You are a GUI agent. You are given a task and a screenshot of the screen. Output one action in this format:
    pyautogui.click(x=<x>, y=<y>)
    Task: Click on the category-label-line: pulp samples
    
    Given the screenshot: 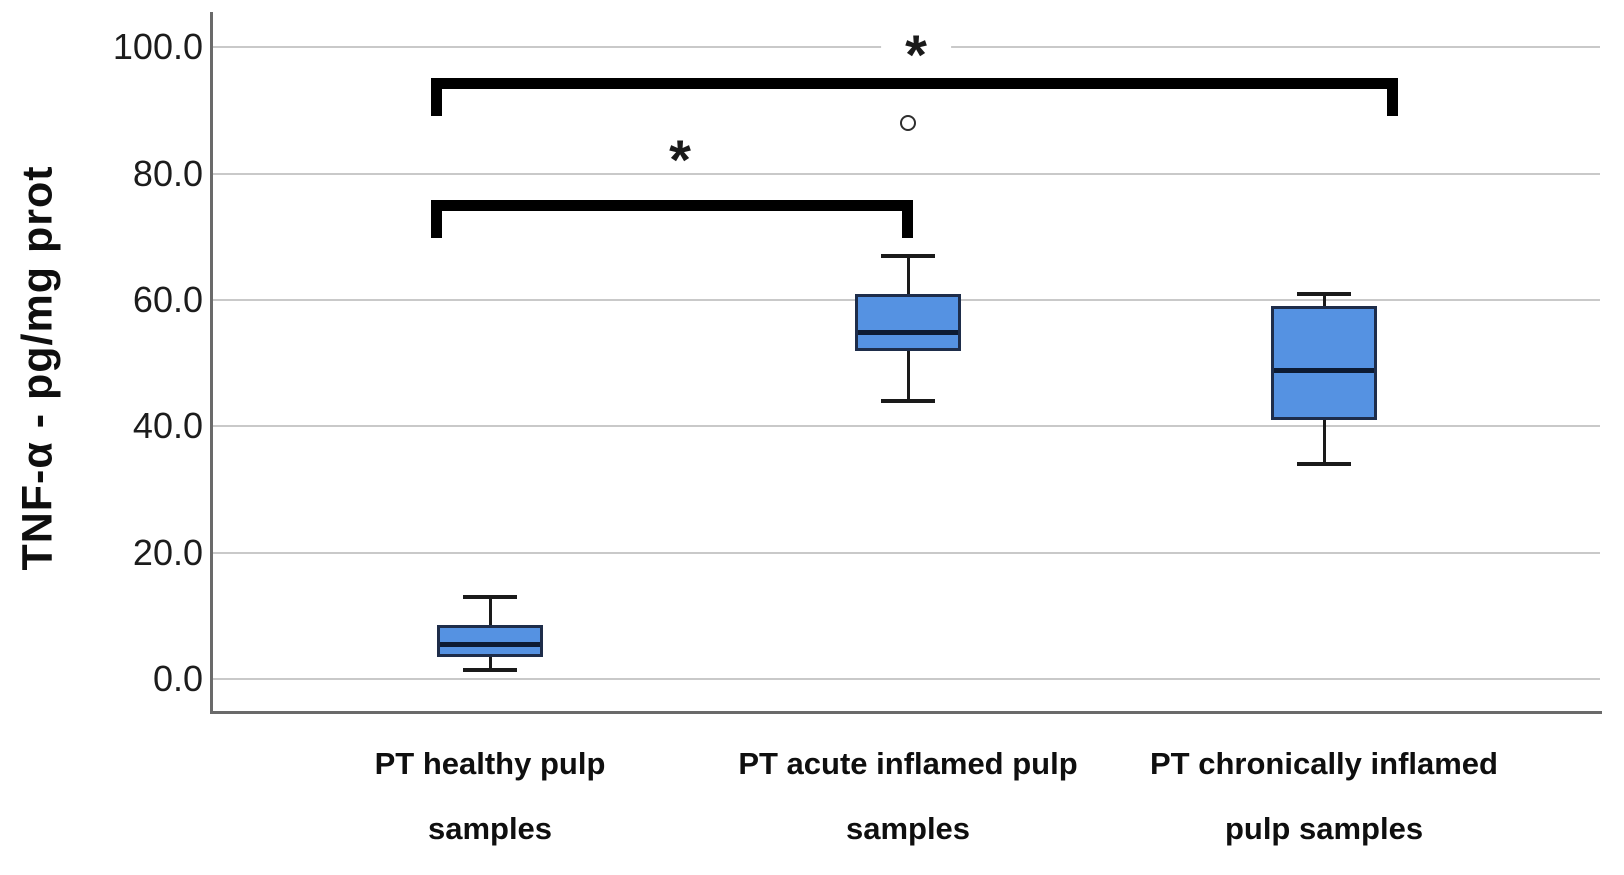 What is the action you would take?
    pyautogui.click(x=1324, y=828)
    